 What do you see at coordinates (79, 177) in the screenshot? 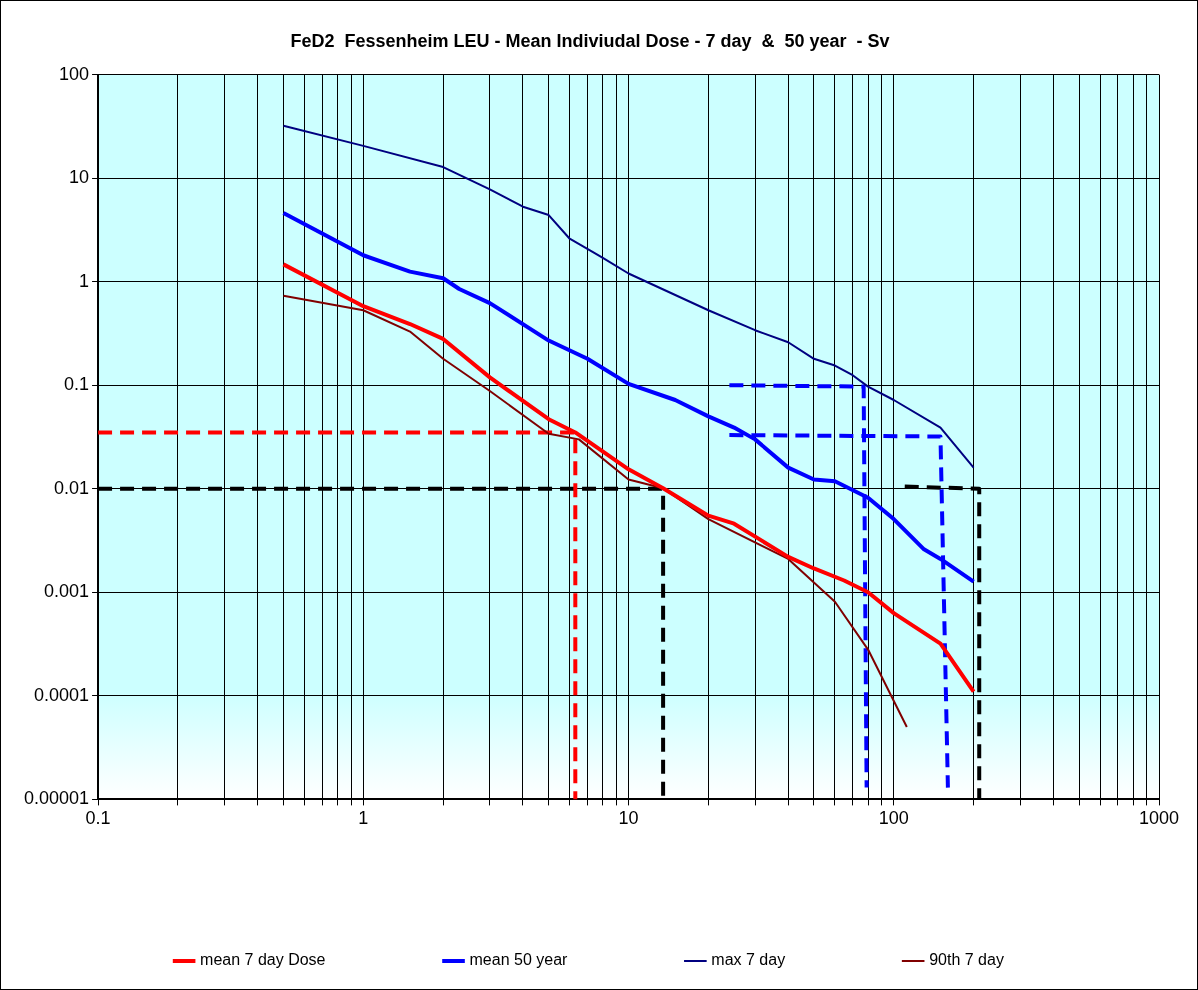
I see `y-tick-label: 10` at bounding box center [79, 177].